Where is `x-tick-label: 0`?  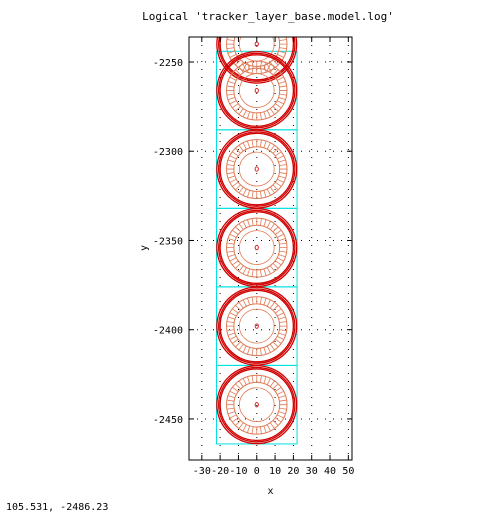 x-tick-label: 0 is located at coordinates (257, 471).